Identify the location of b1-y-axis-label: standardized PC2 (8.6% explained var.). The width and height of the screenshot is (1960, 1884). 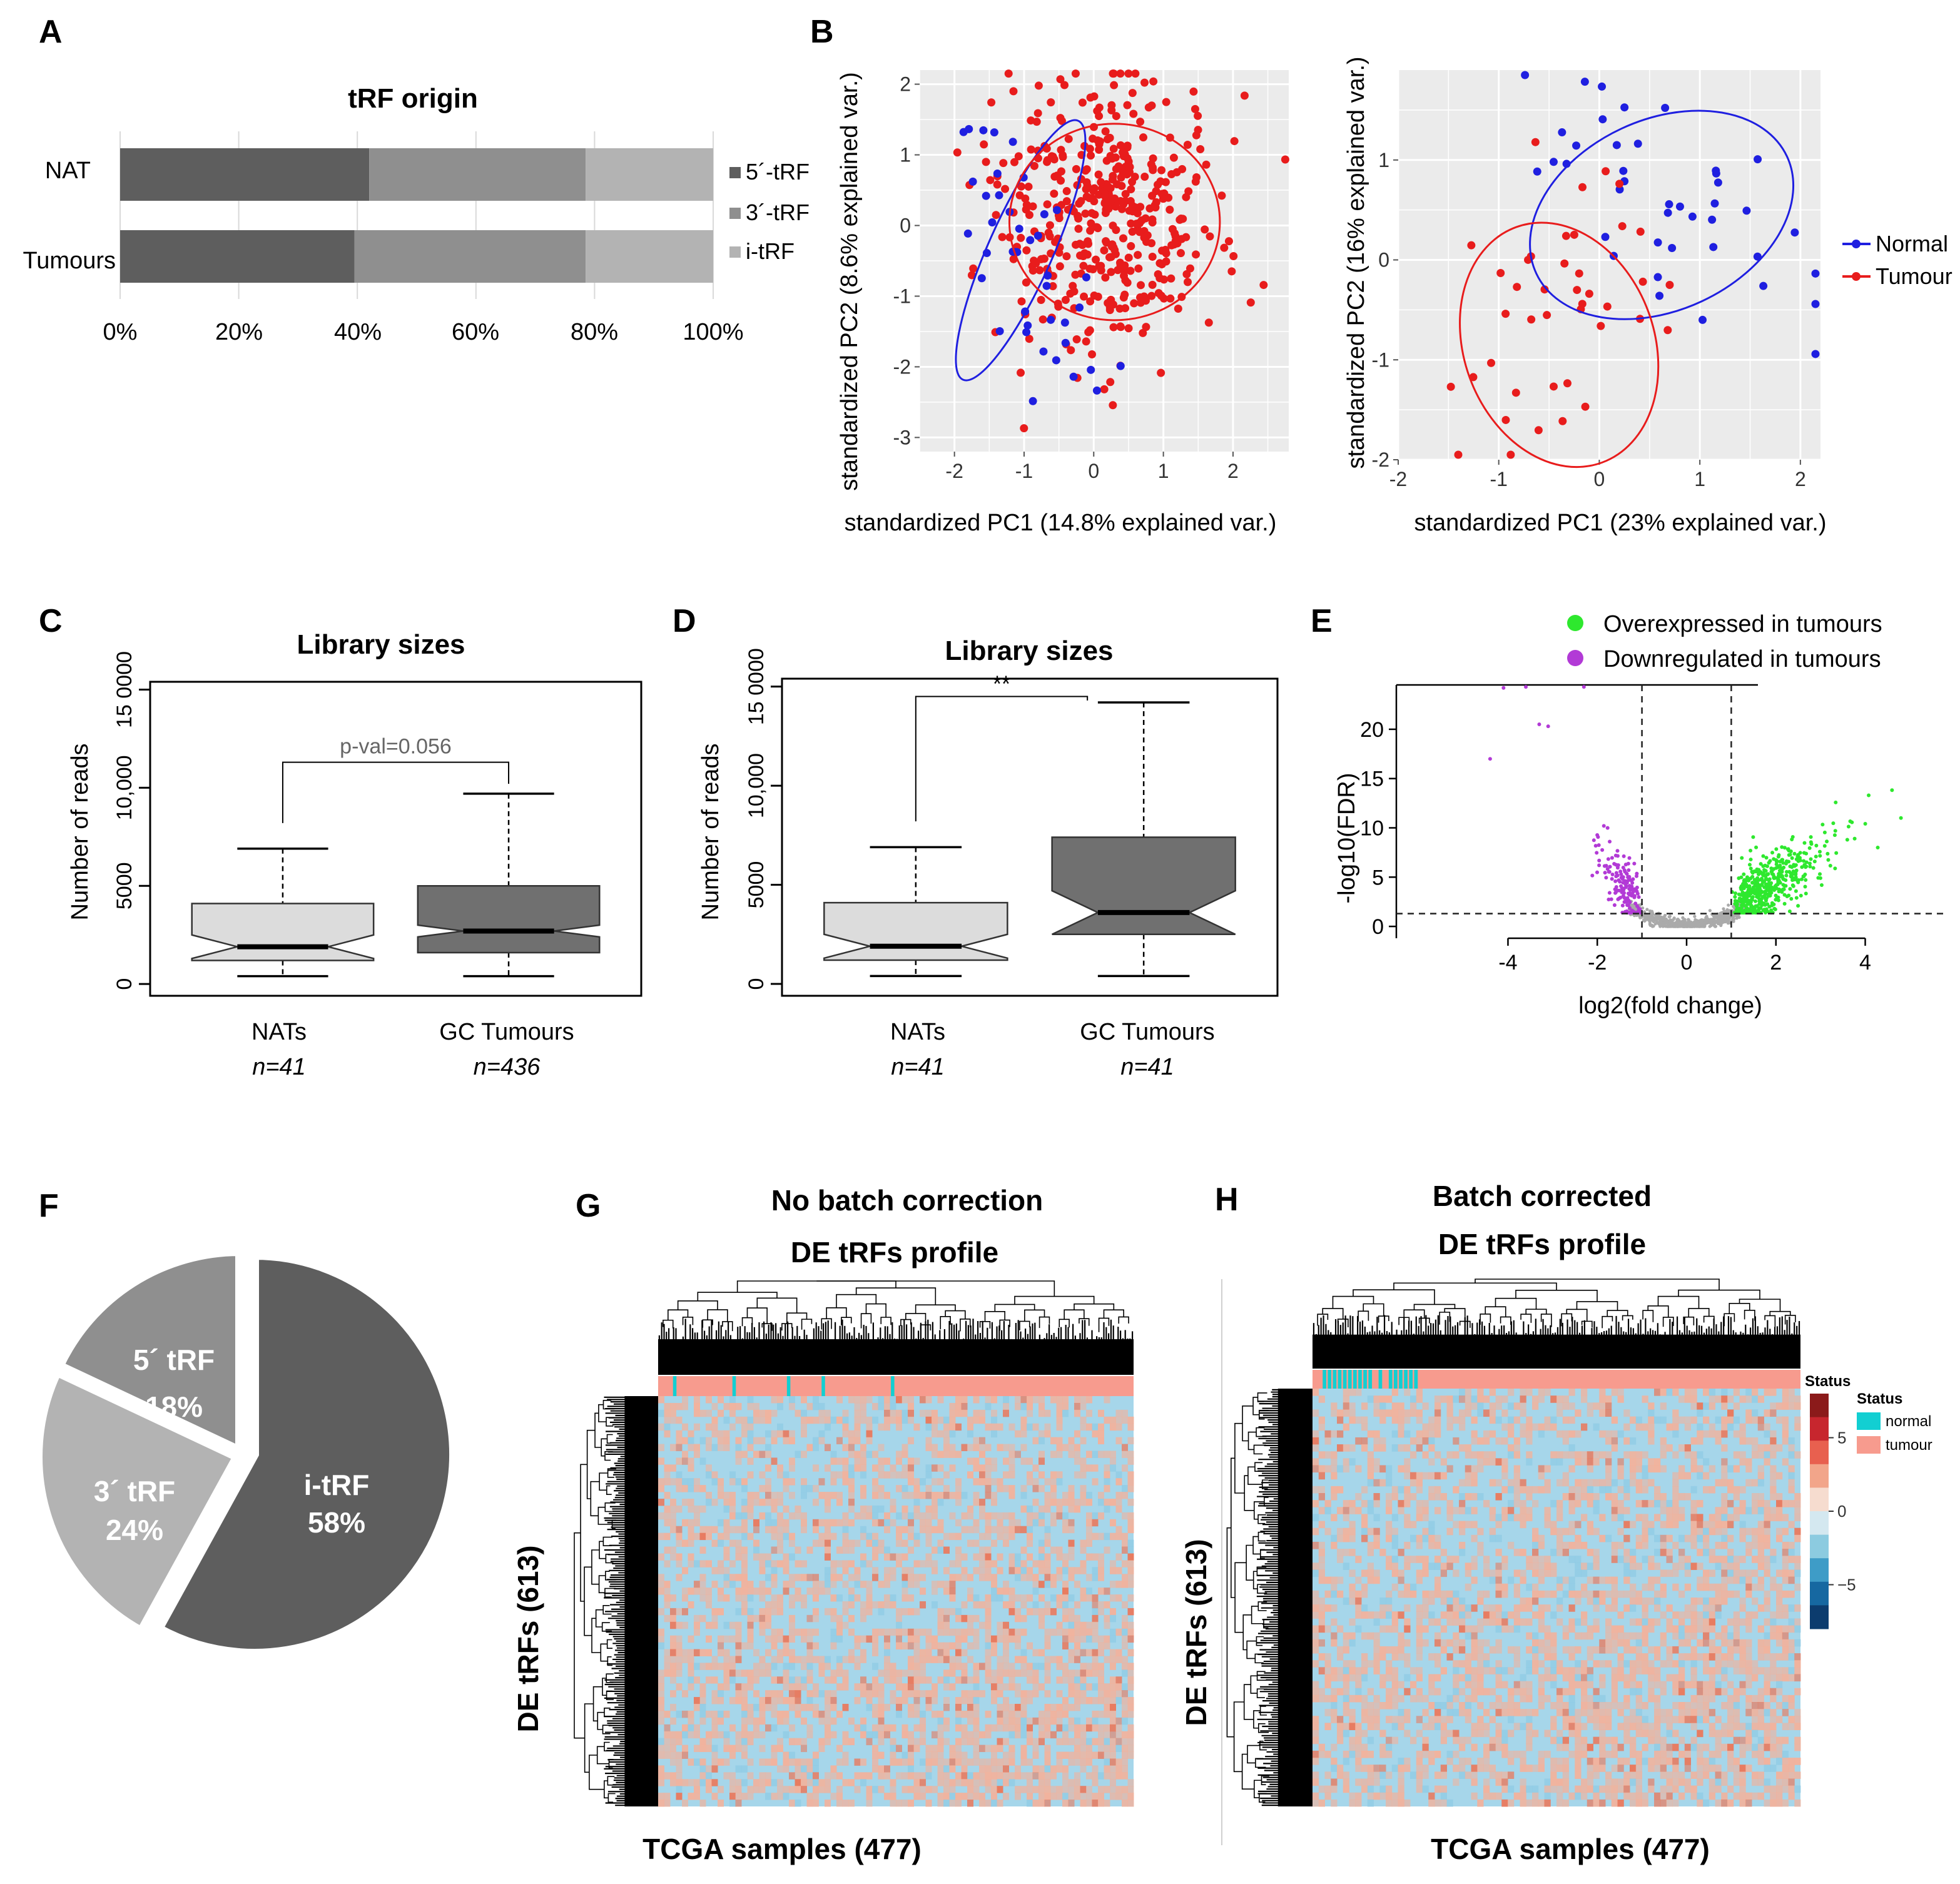
(849, 281).